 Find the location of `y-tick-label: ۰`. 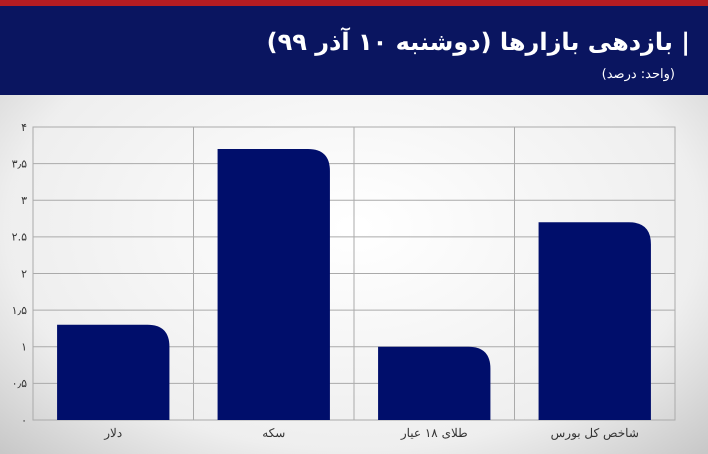

y-tick-label: ۰ is located at coordinates (24, 420).